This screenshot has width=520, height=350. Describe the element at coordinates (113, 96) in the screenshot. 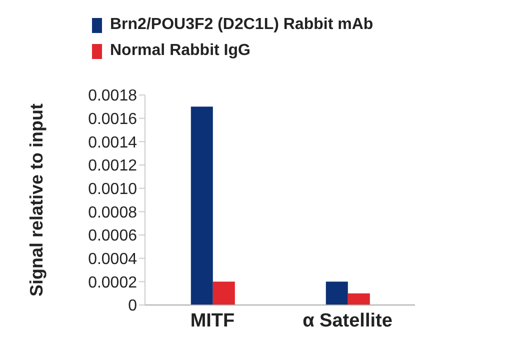

I see `y-tick-label: 0.0018` at that location.